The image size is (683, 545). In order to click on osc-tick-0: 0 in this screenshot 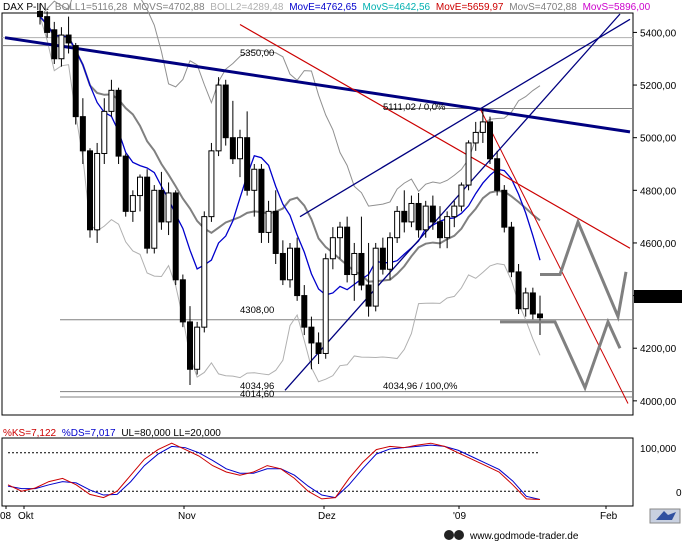, I will do `click(679, 493)`.